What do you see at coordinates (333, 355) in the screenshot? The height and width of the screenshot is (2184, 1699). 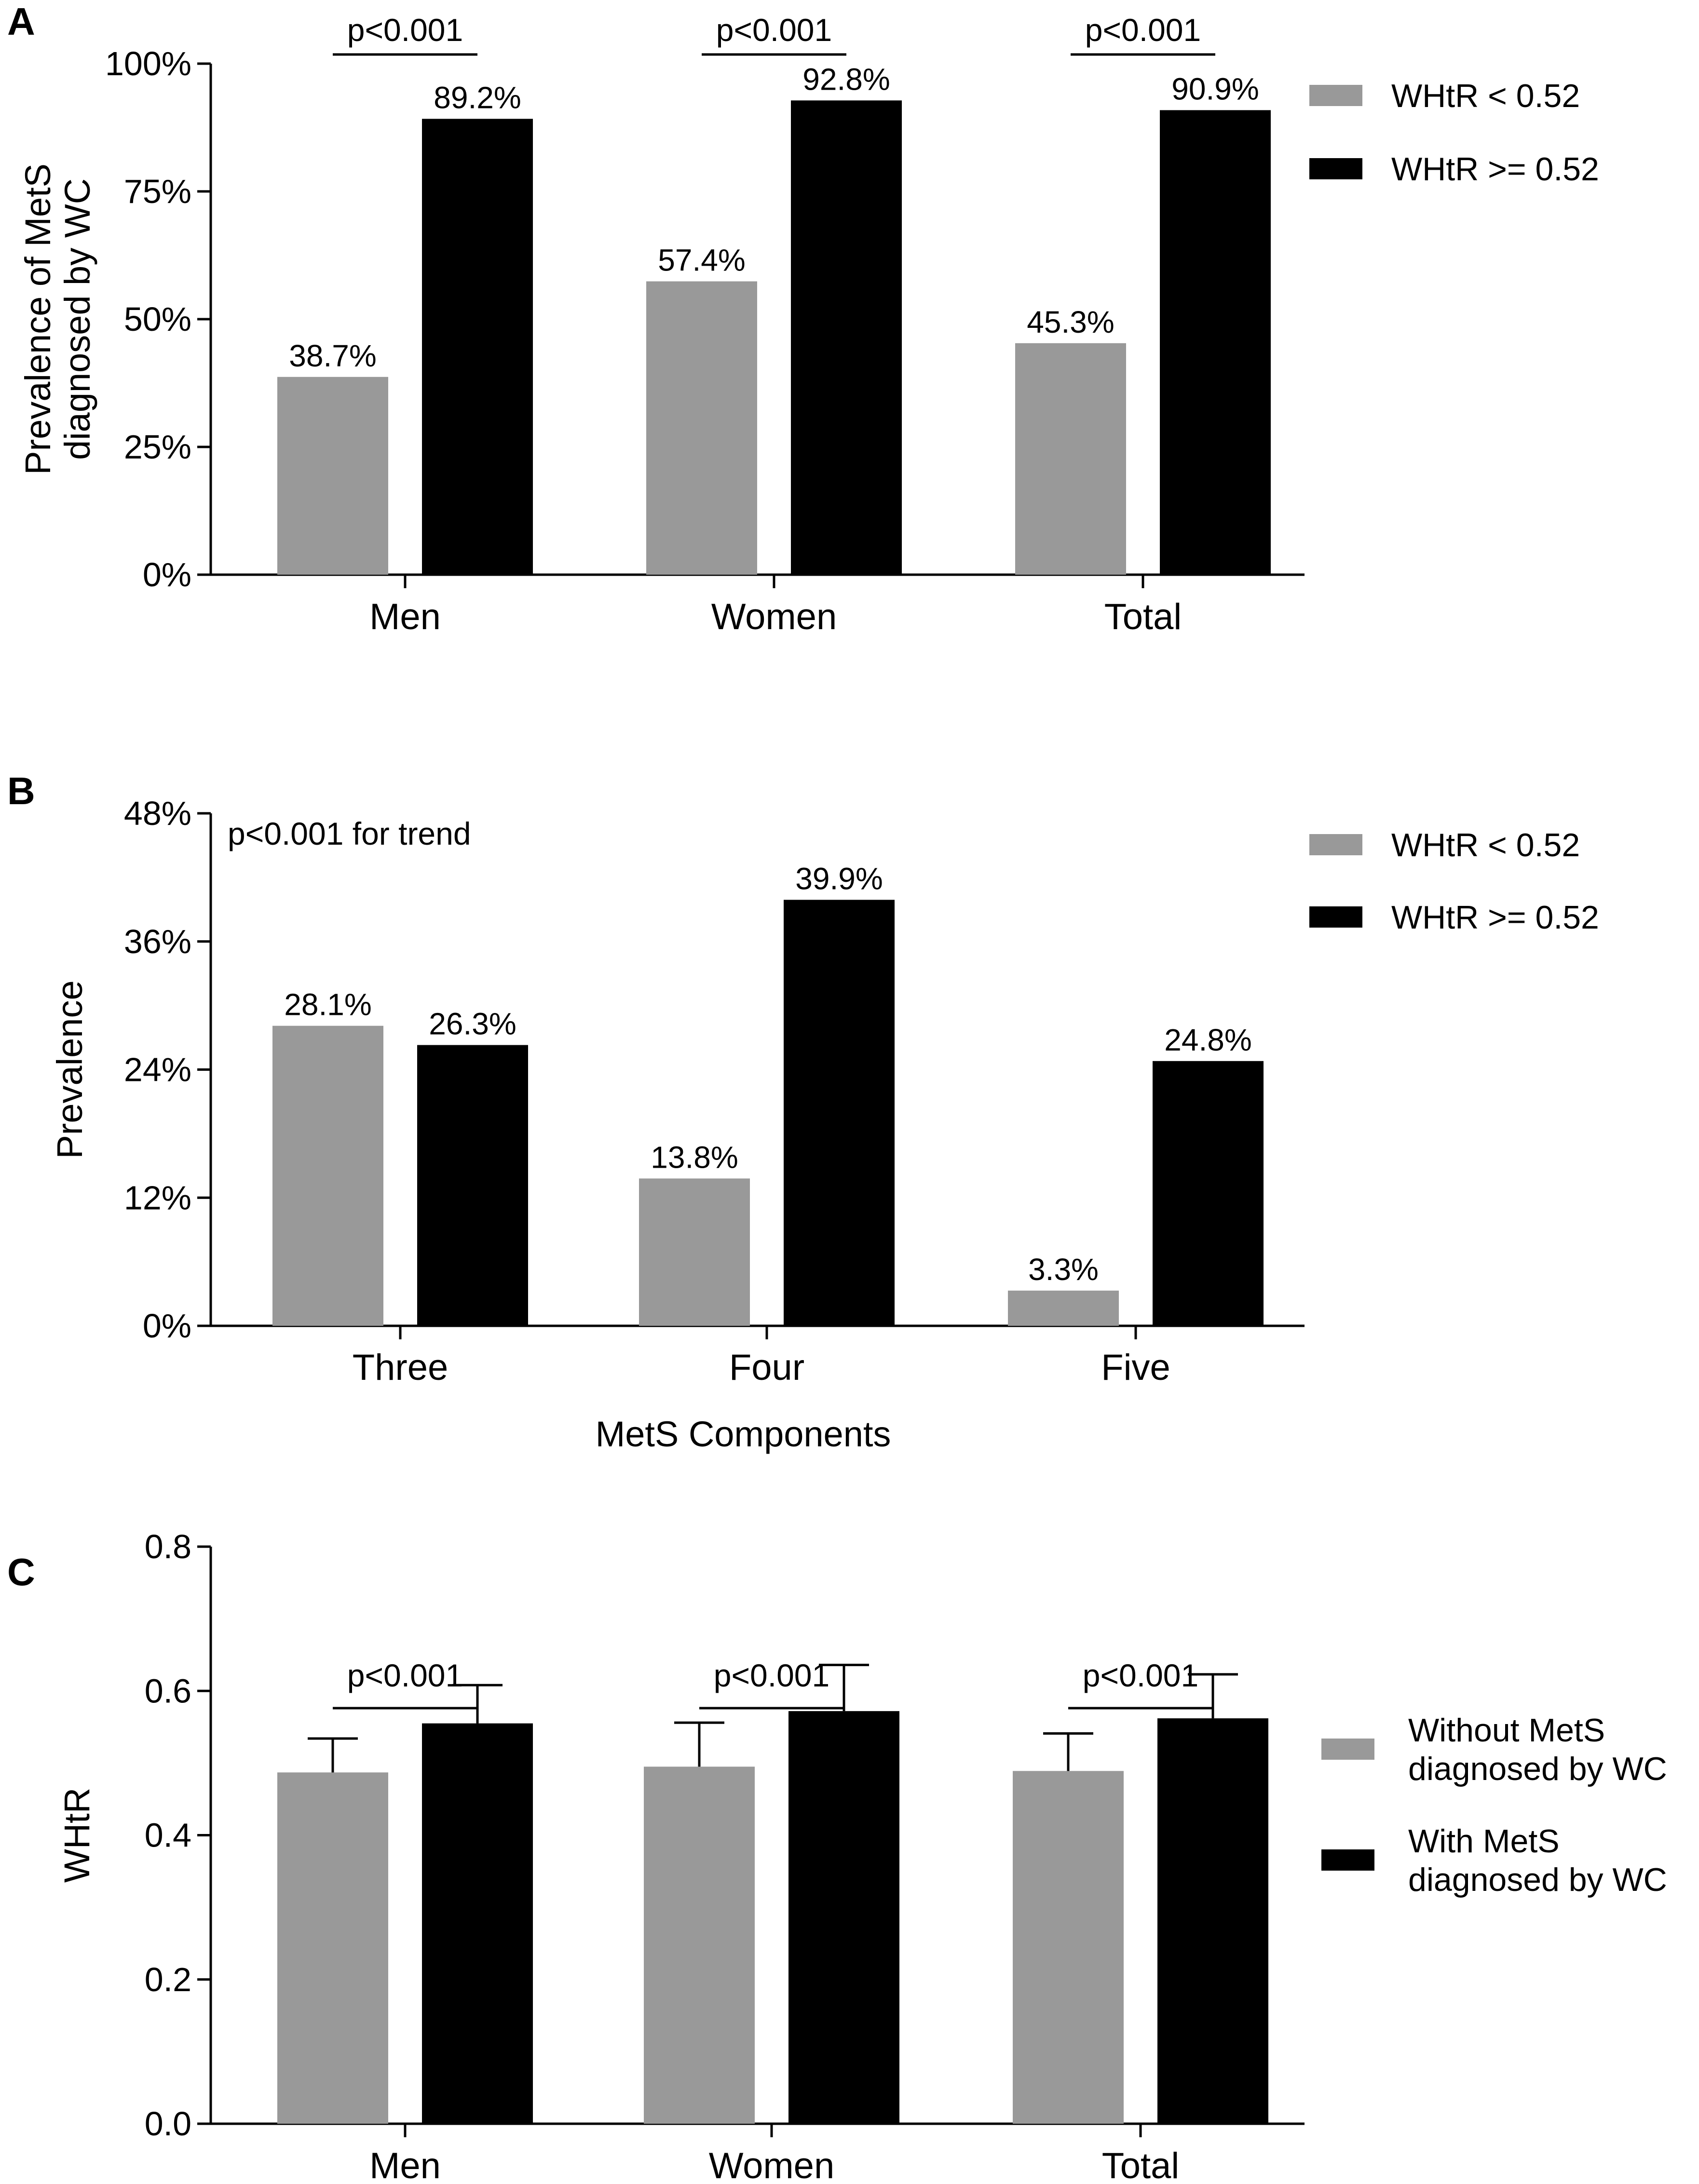 I see `panel-a-value-label: 38.7%` at bounding box center [333, 355].